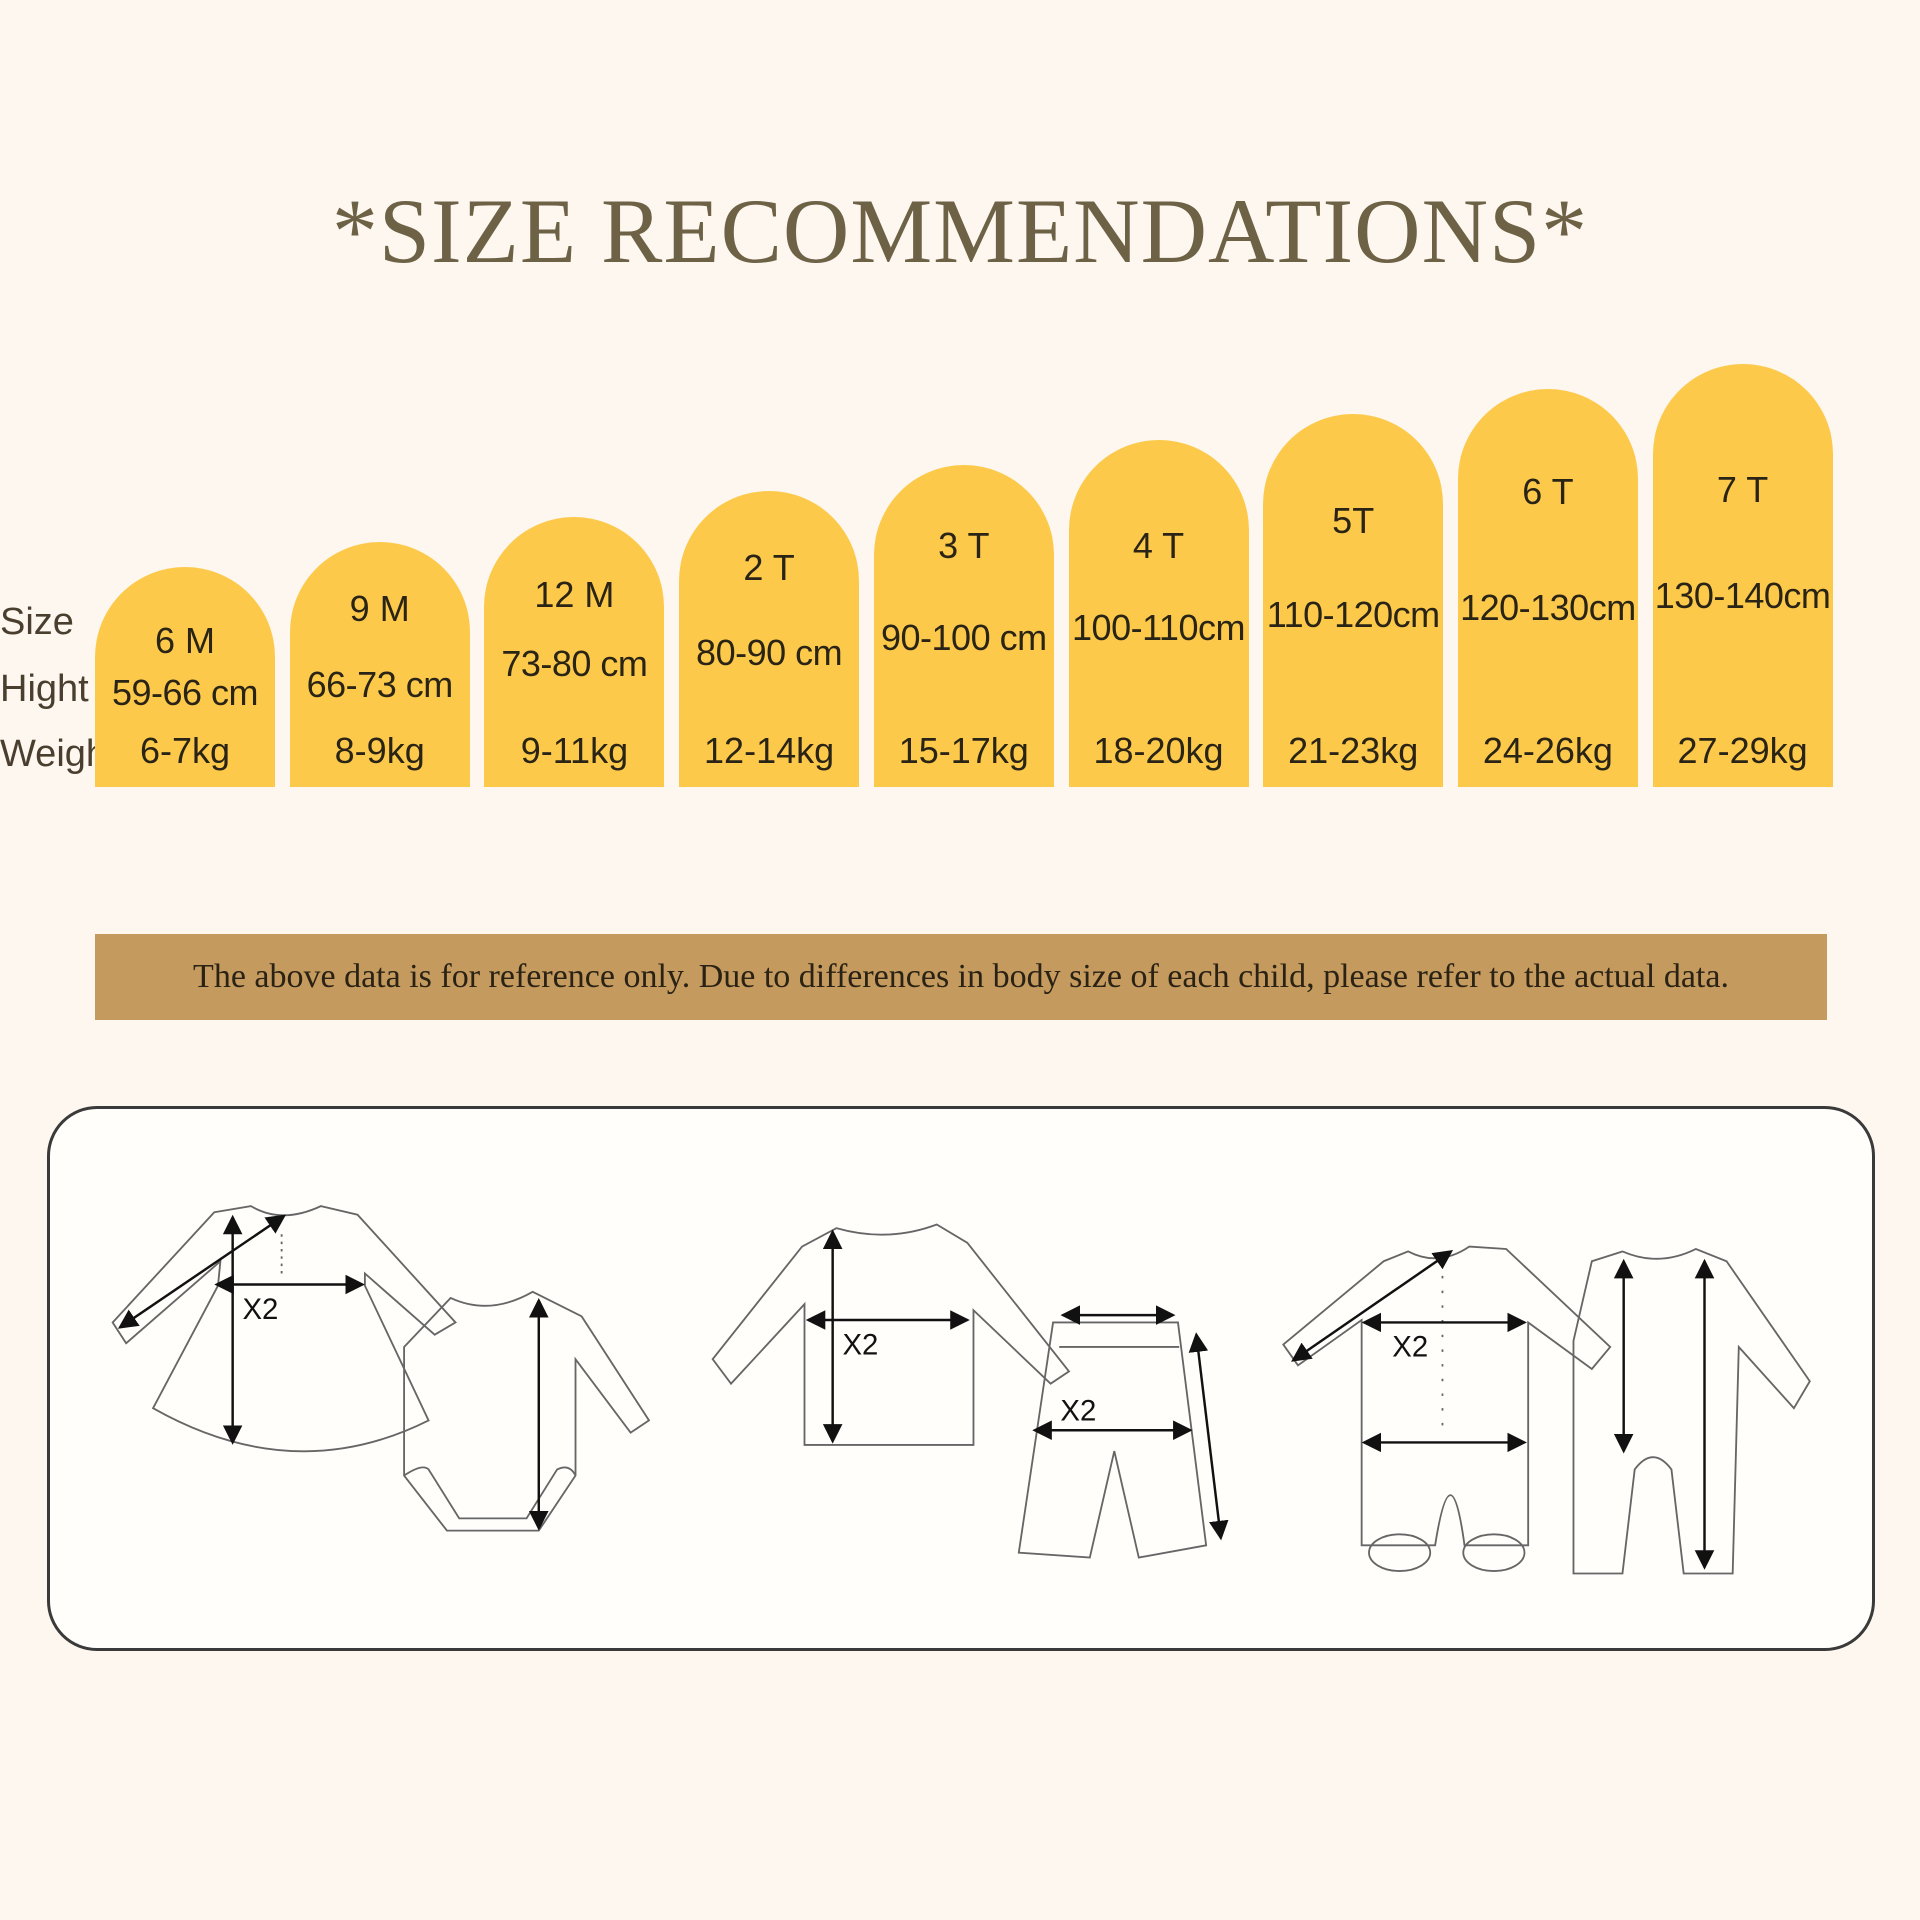 The height and width of the screenshot is (1920, 1920). Describe the element at coordinates (1742, 595) in the screenshot. I see `height-range: 130-140cm` at that location.